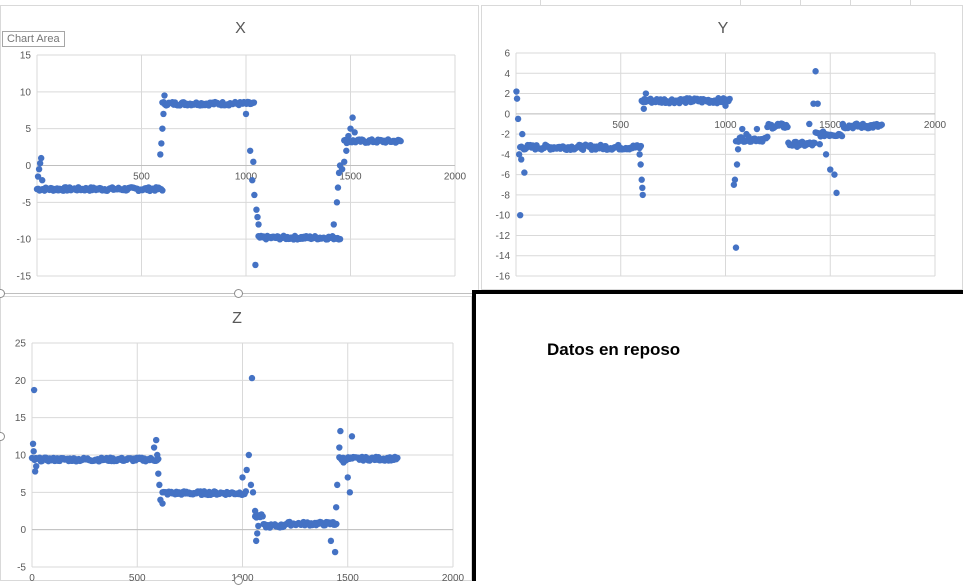 The height and width of the screenshot is (585, 963). I want to click on chart-title: Z, so click(237, 318).